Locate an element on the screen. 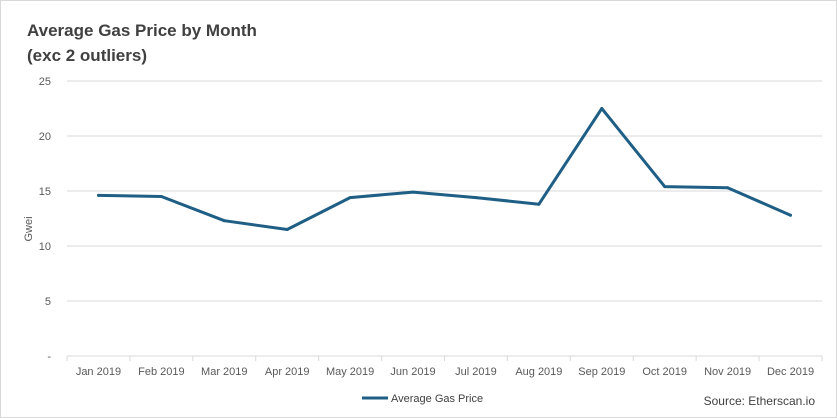 This screenshot has width=837, height=418. y-tick-label: 15 is located at coordinates (45, 192).